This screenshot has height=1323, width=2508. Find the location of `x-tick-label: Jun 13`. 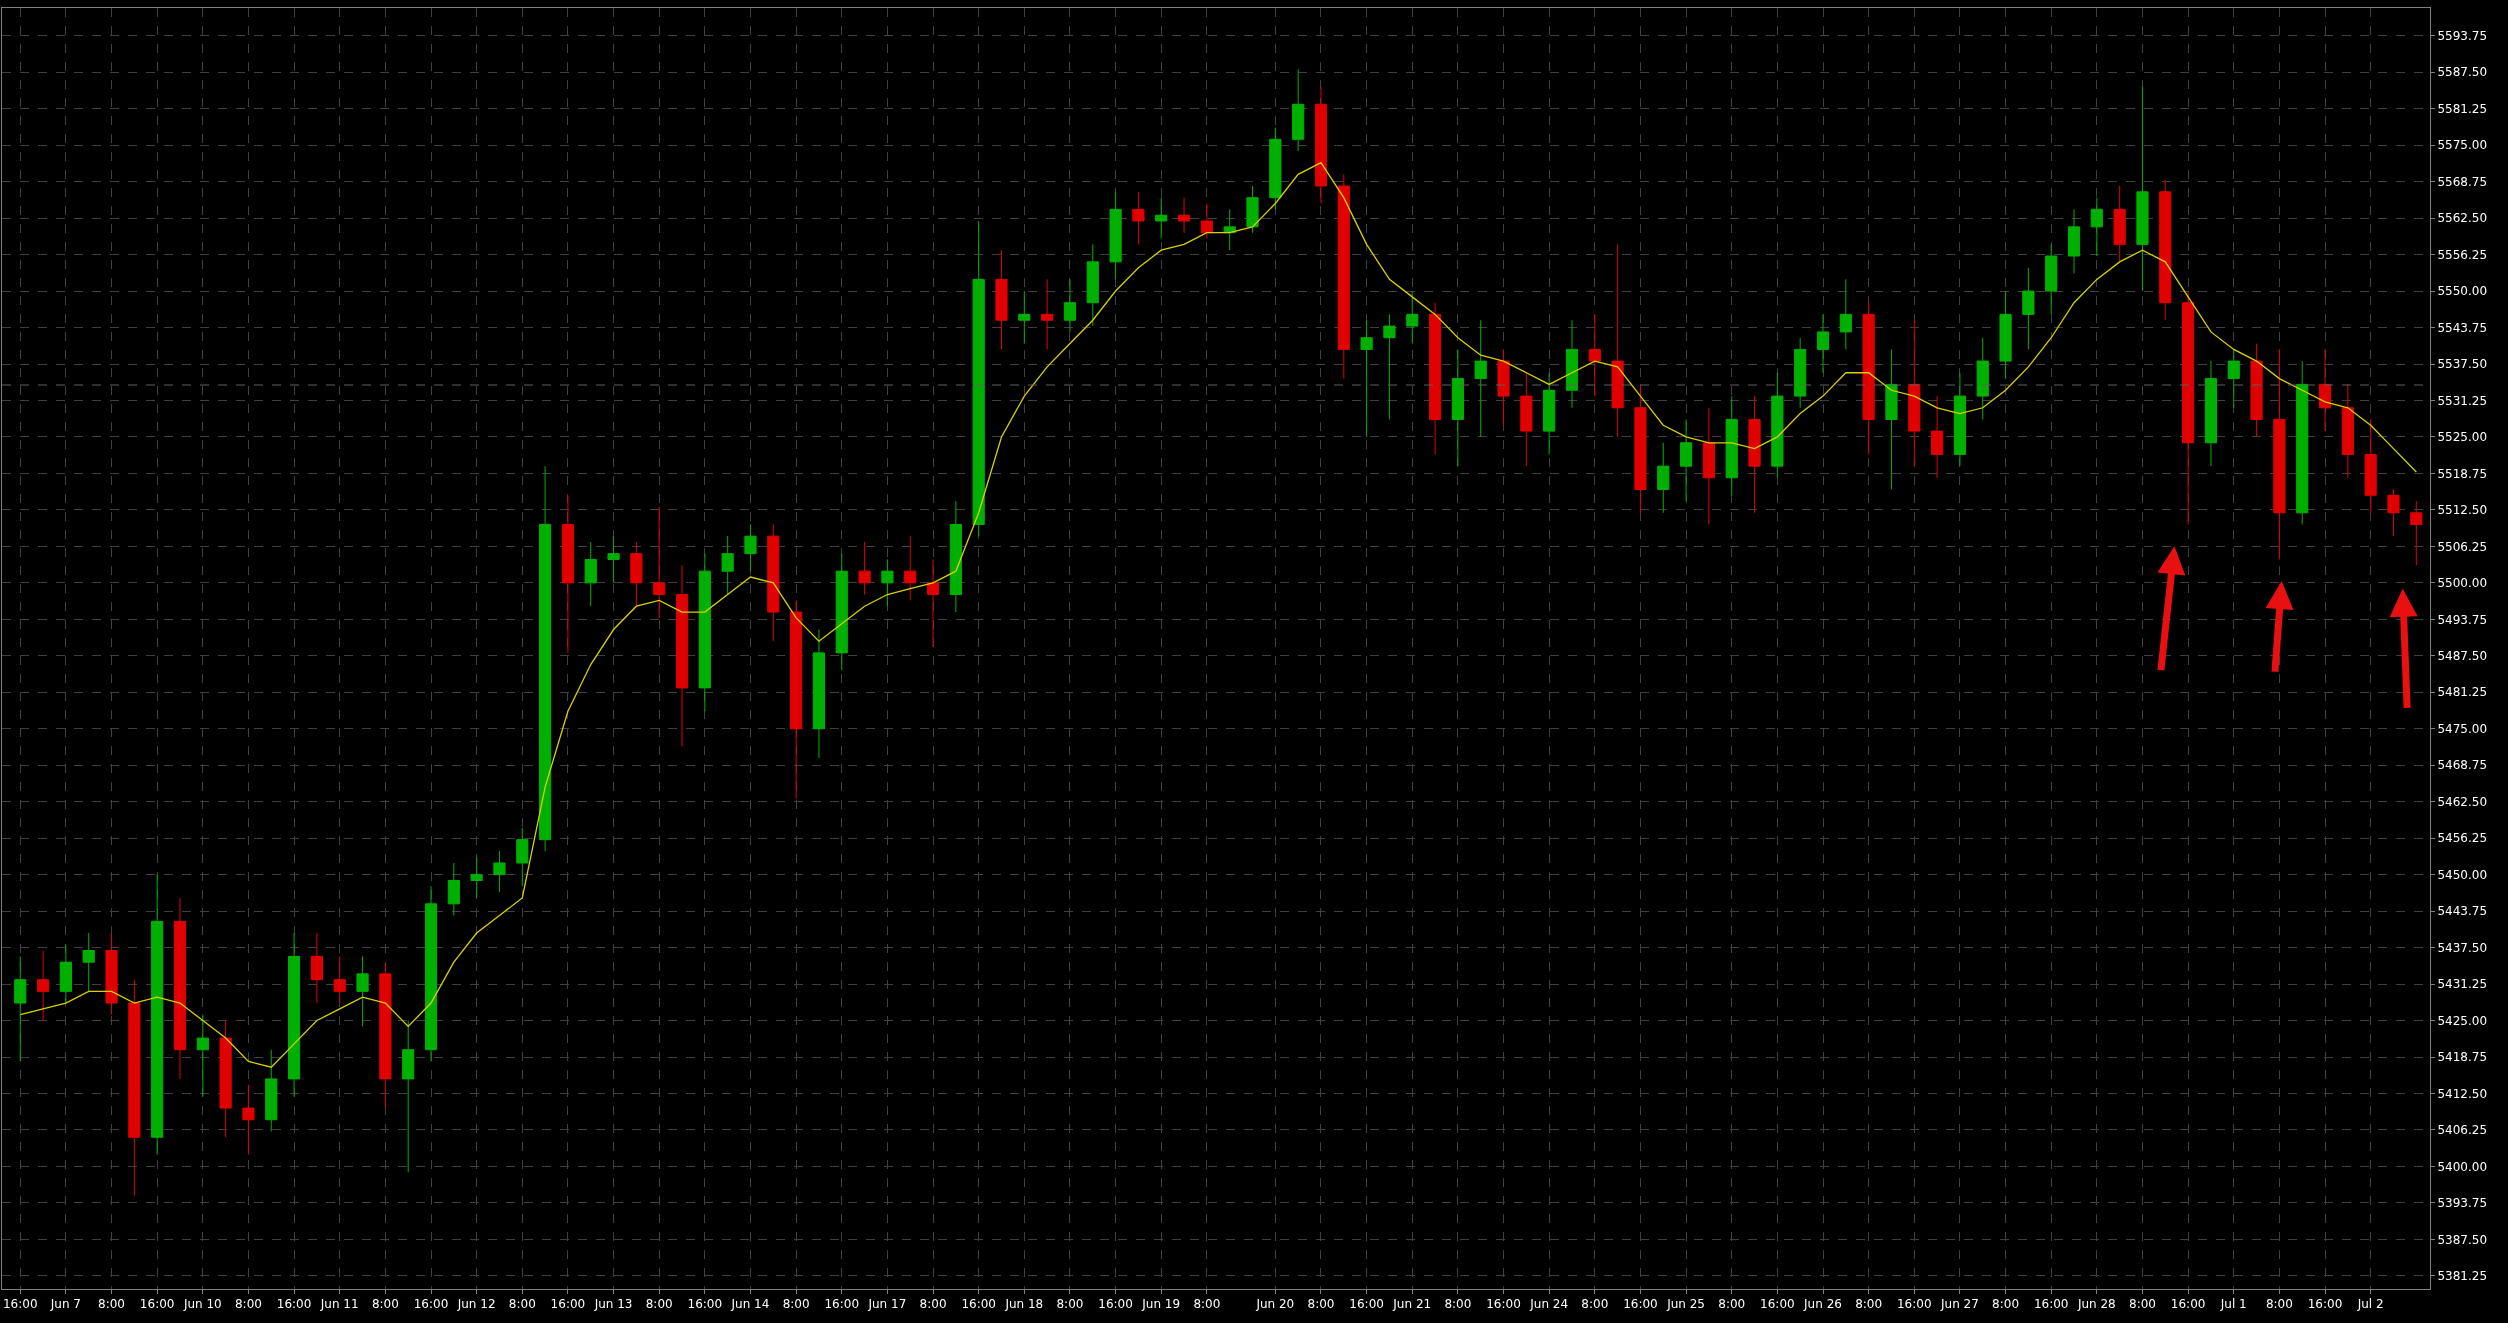

x-tick-label: Jun 13 is located at coordinates (613, 1304).